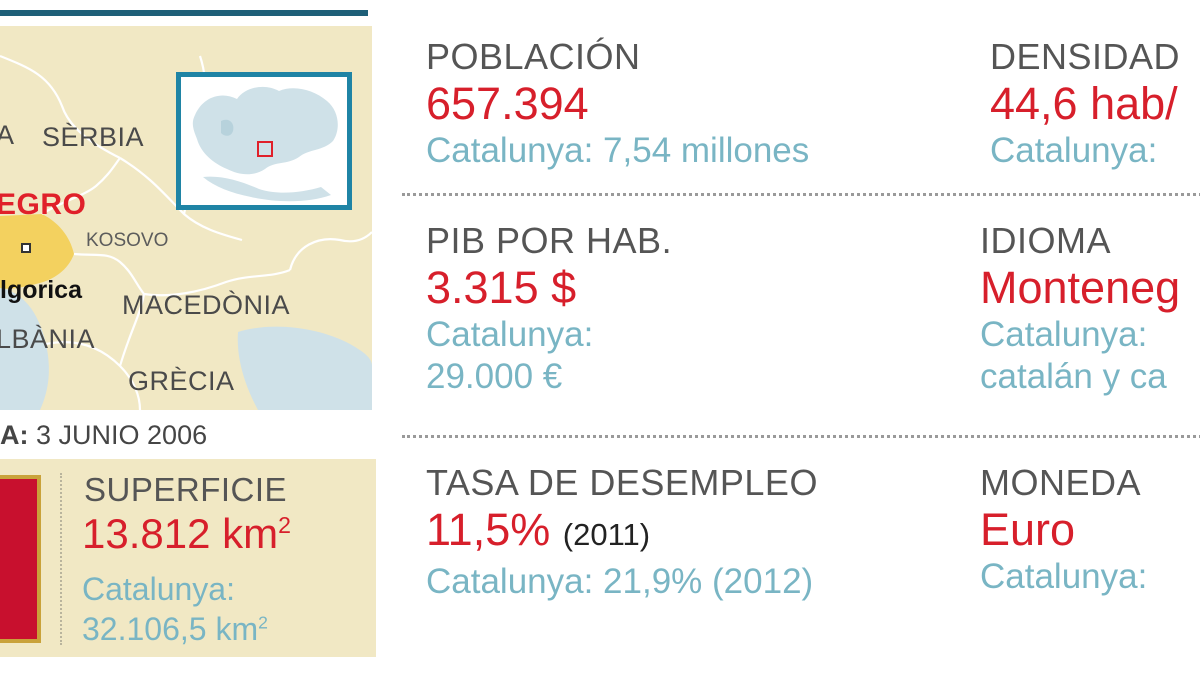  What do you see at coordinates (507, 103) in the screenshot?
I see `stat-value: 657.394` at bounding box center [507, 103].